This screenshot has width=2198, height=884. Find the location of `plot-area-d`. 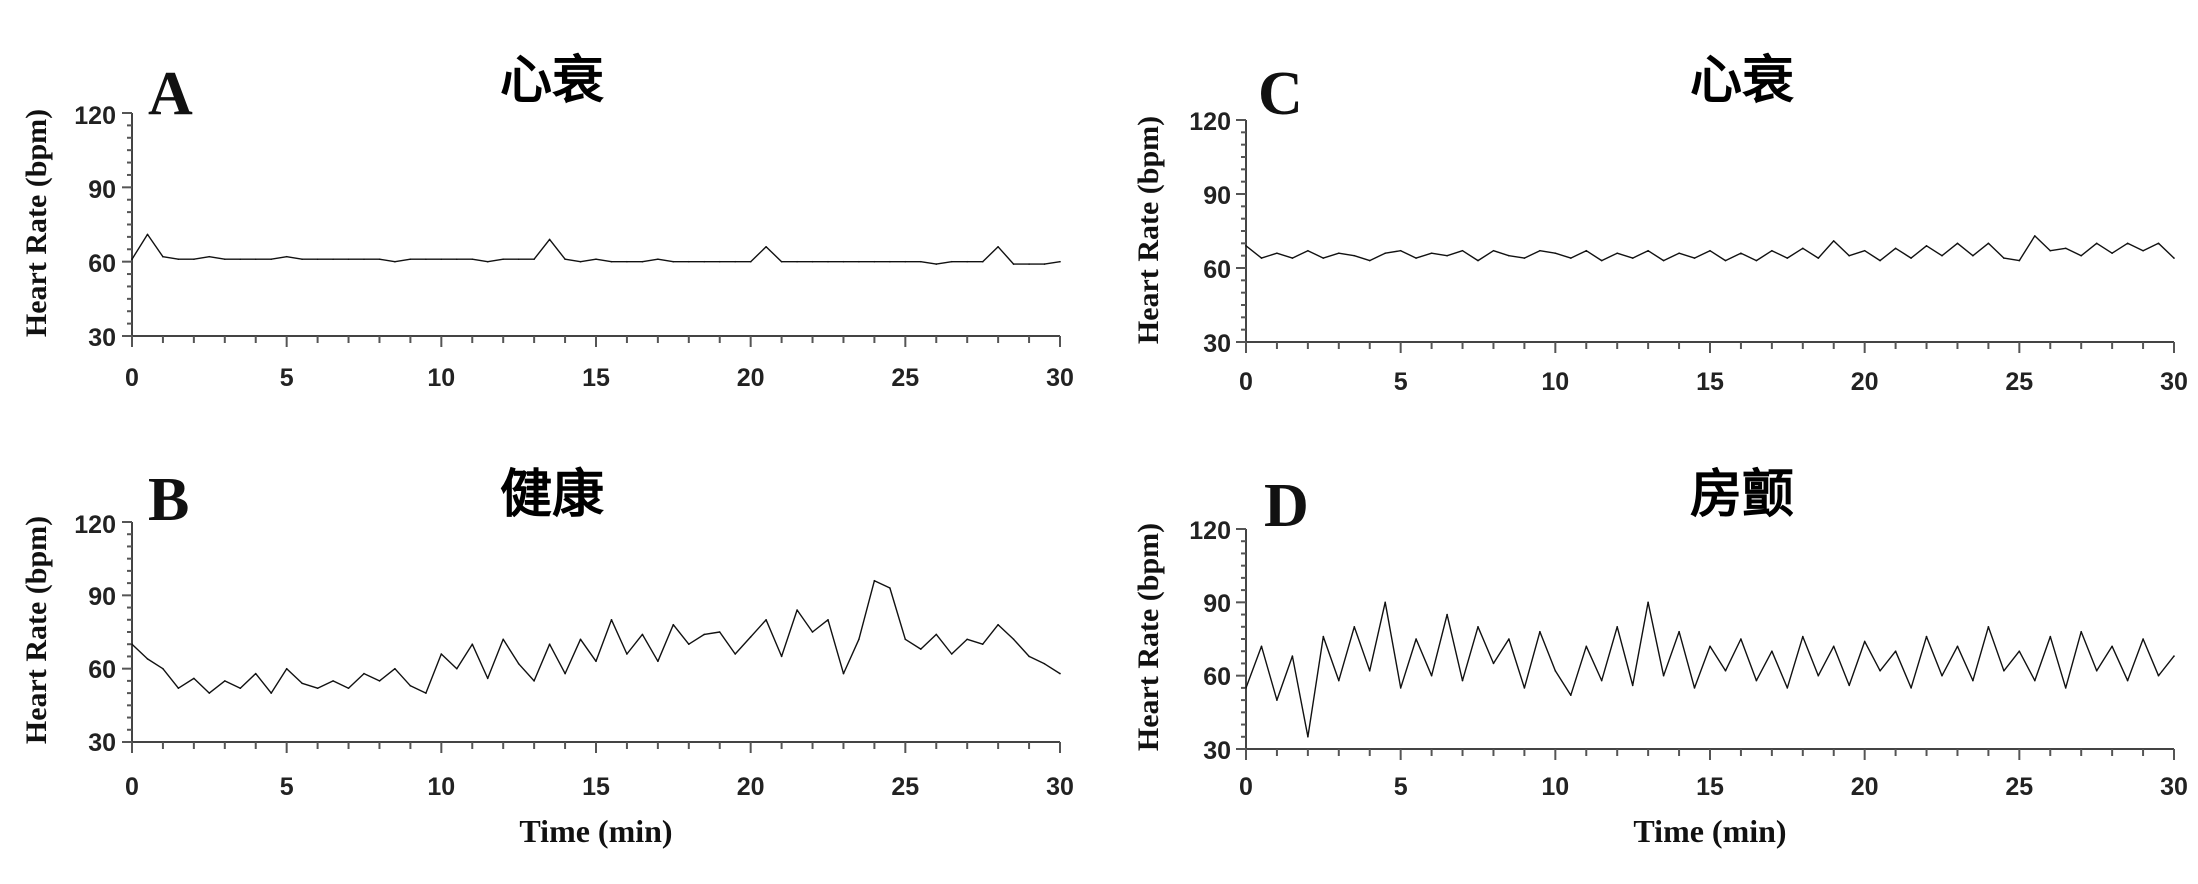

plot-area-d is located at coordinates (1705, 644).